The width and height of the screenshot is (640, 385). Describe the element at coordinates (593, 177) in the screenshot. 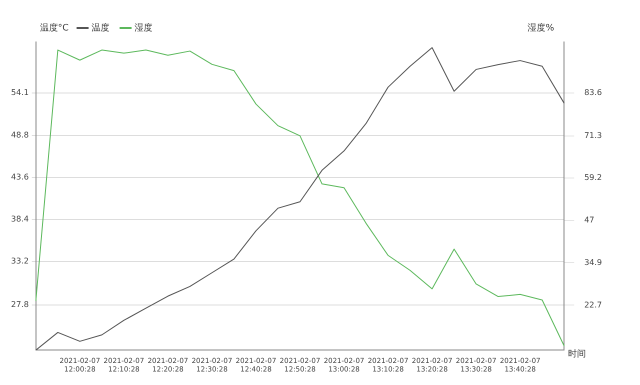

I see `y2-tick-label: 59.2` at that location.